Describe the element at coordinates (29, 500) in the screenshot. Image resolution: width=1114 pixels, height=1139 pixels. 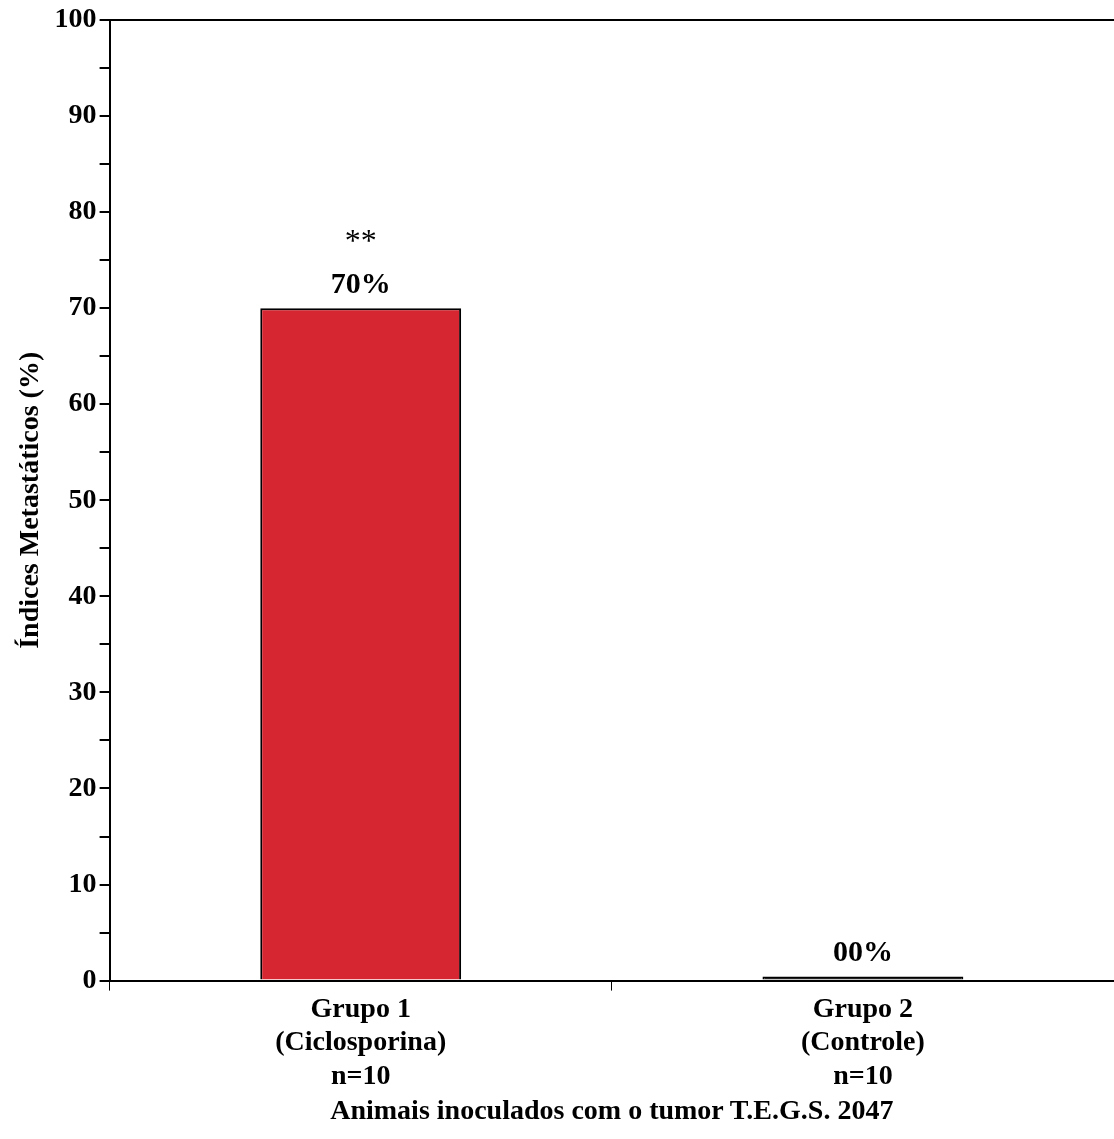
I see `y-axis-title: Índices Metastáticos (%)` at that location.